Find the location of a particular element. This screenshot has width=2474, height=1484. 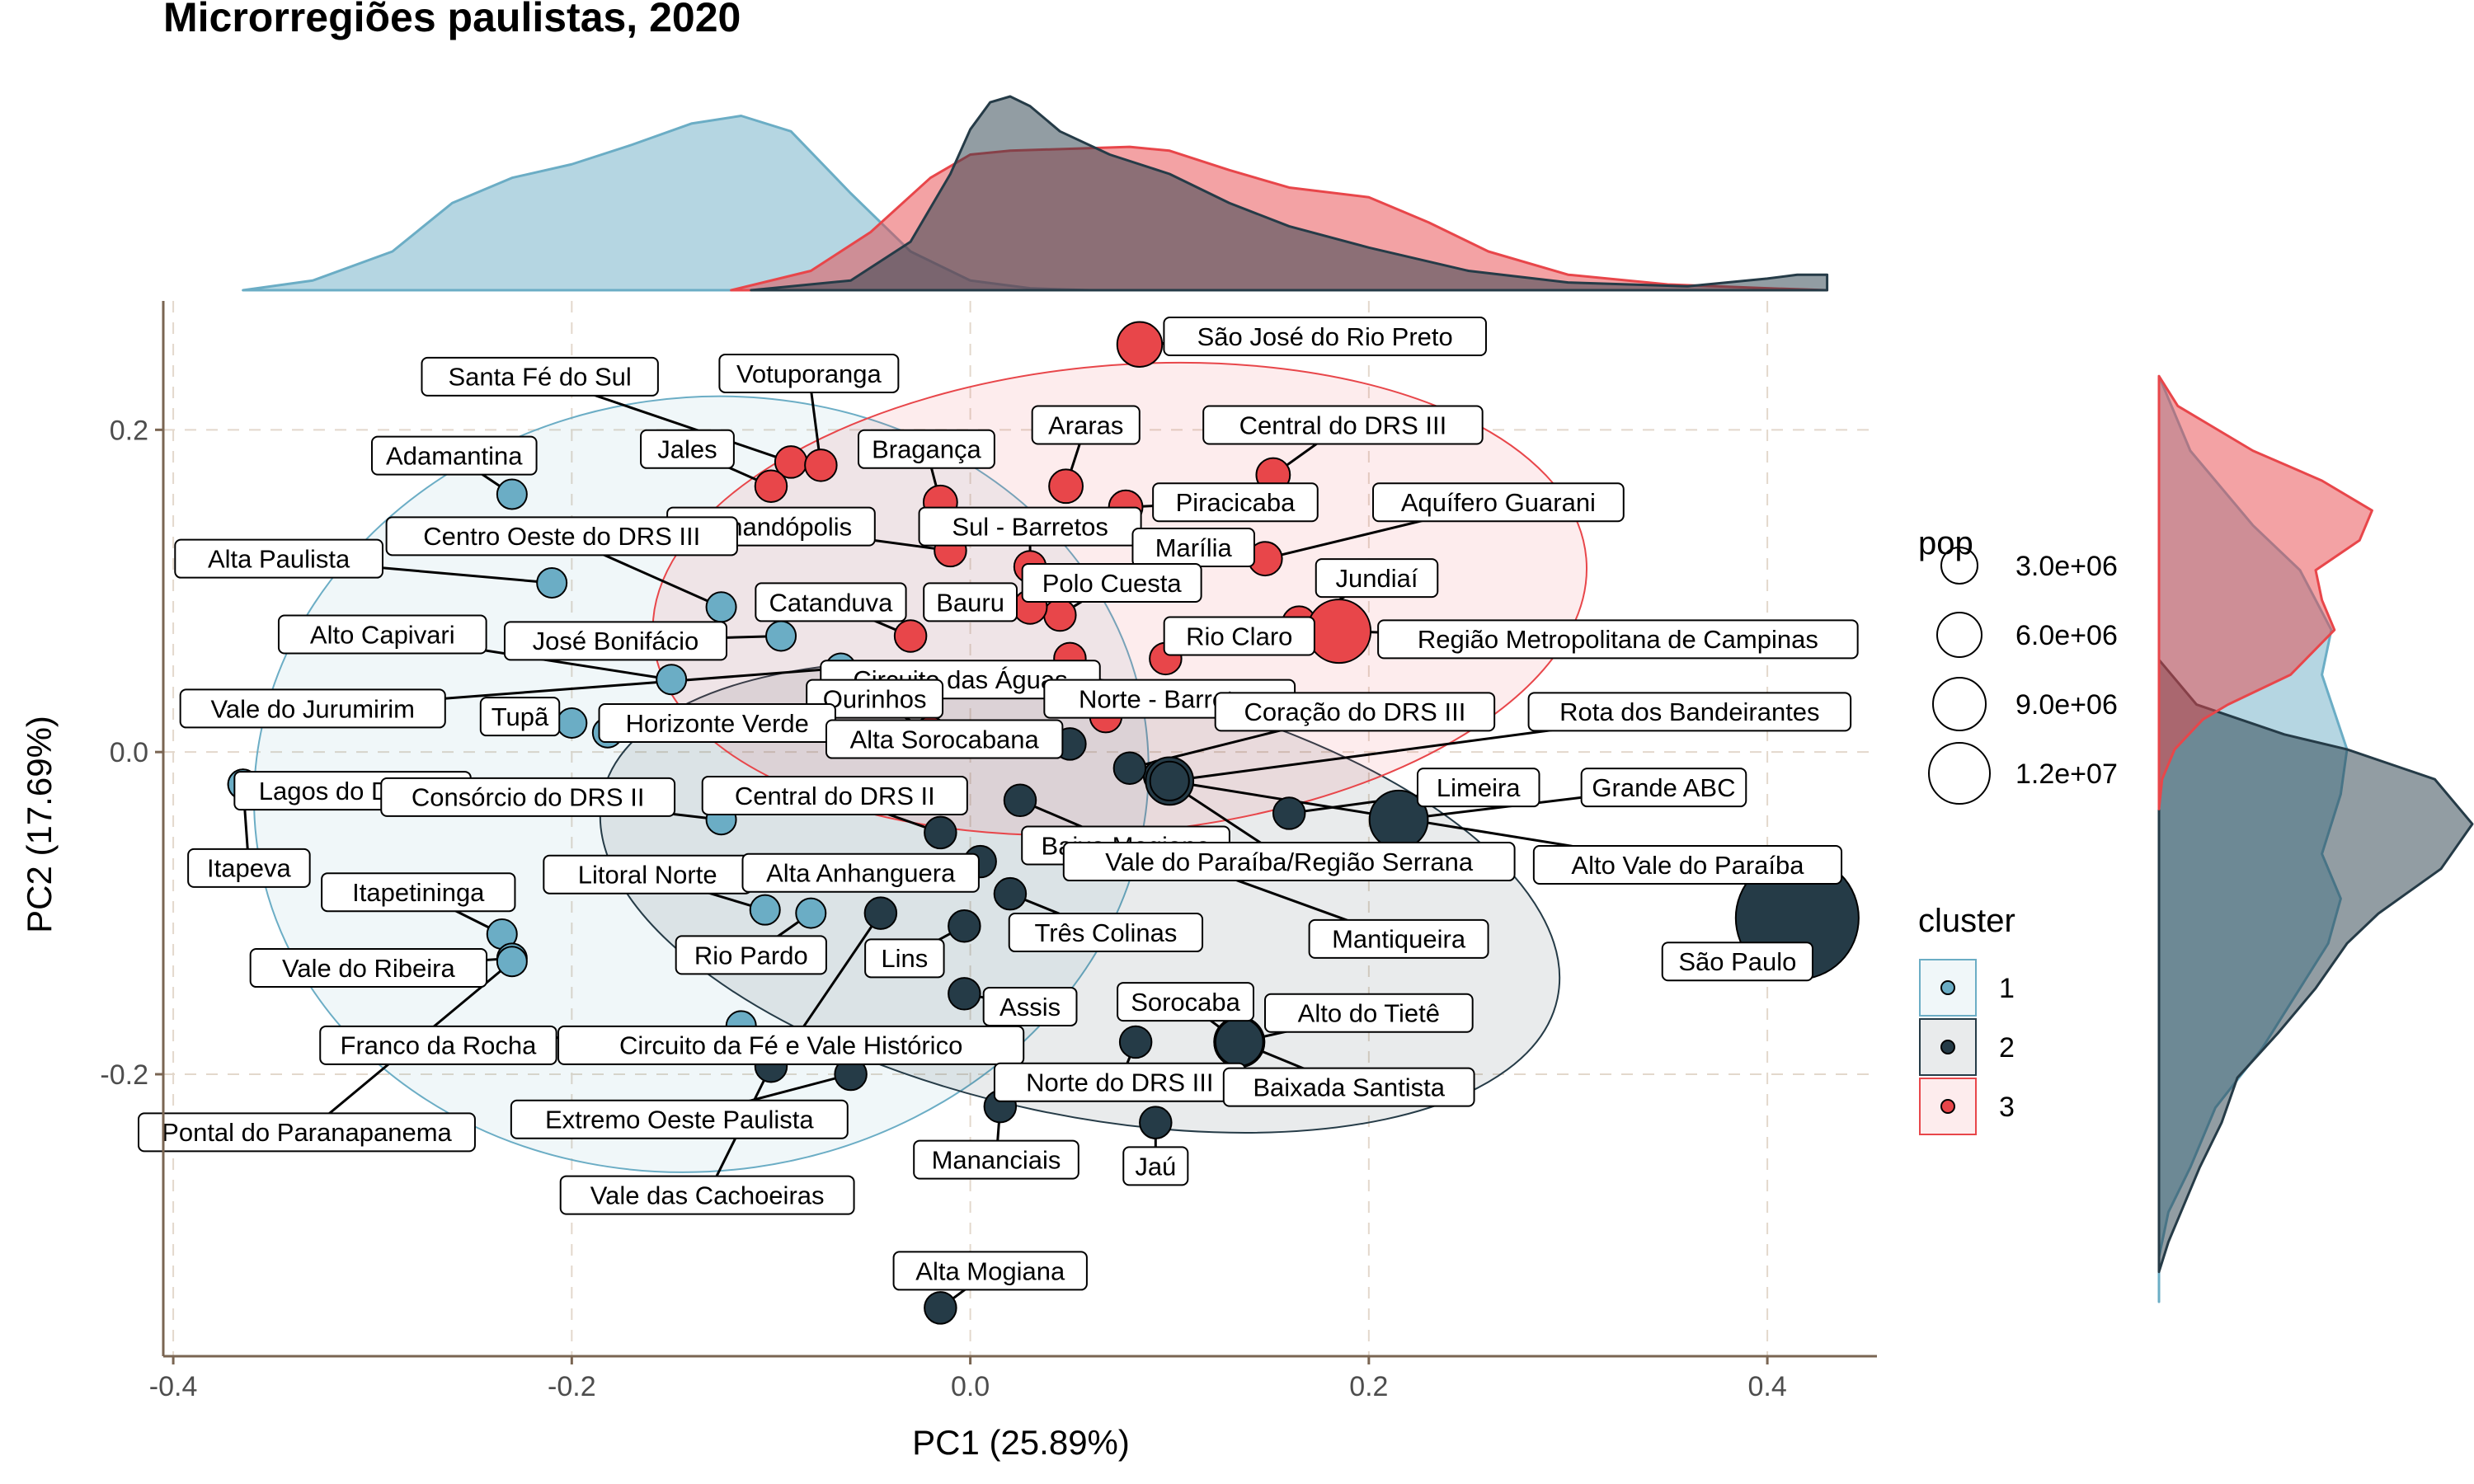

point-label: Lins is located at coordinates (904, 958).